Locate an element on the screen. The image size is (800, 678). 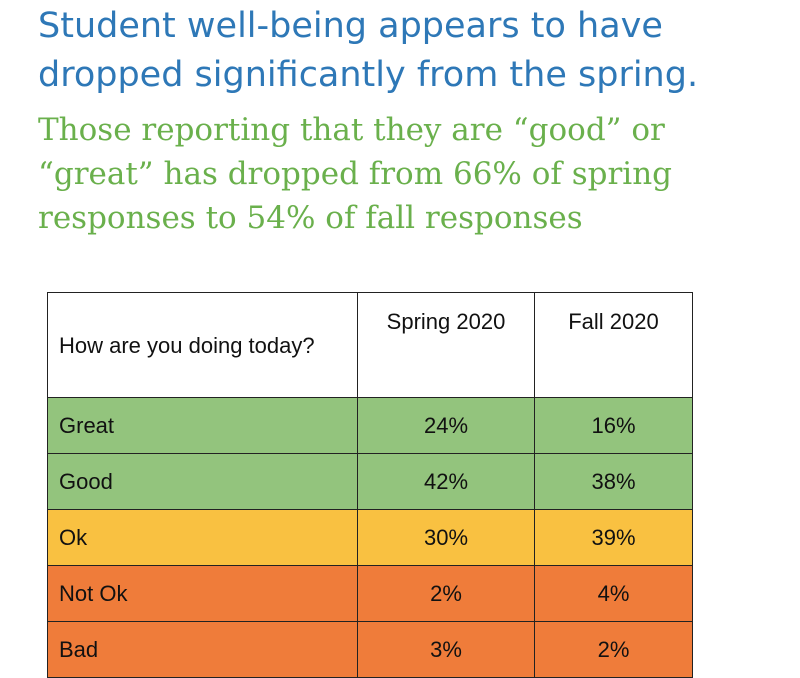
row-label: Bad is located at coordinates (202, 649).